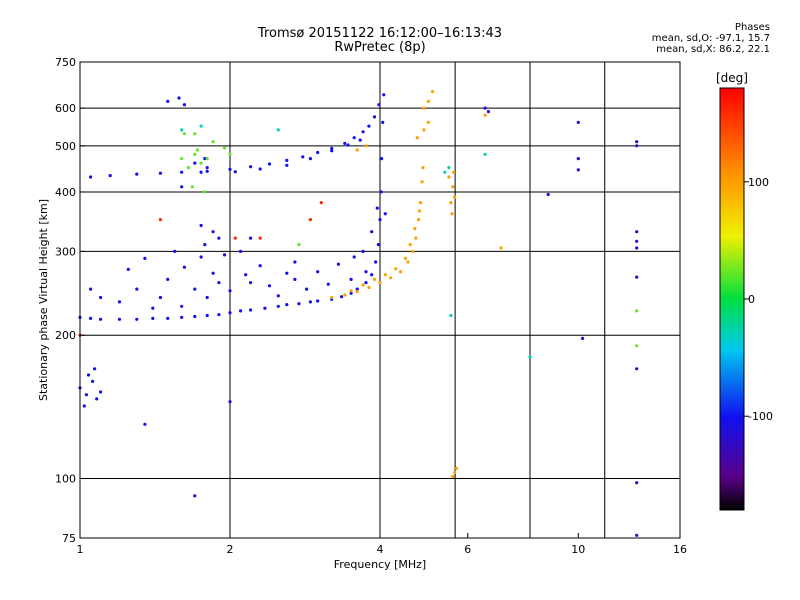 This screenshot has width=800, height=600. What do you see at coordinates (713, 49) in the screenshot?
I see `phases-x-stats: mean, sd,X: 86.2, 22.1` at bounding box center [713, 49].